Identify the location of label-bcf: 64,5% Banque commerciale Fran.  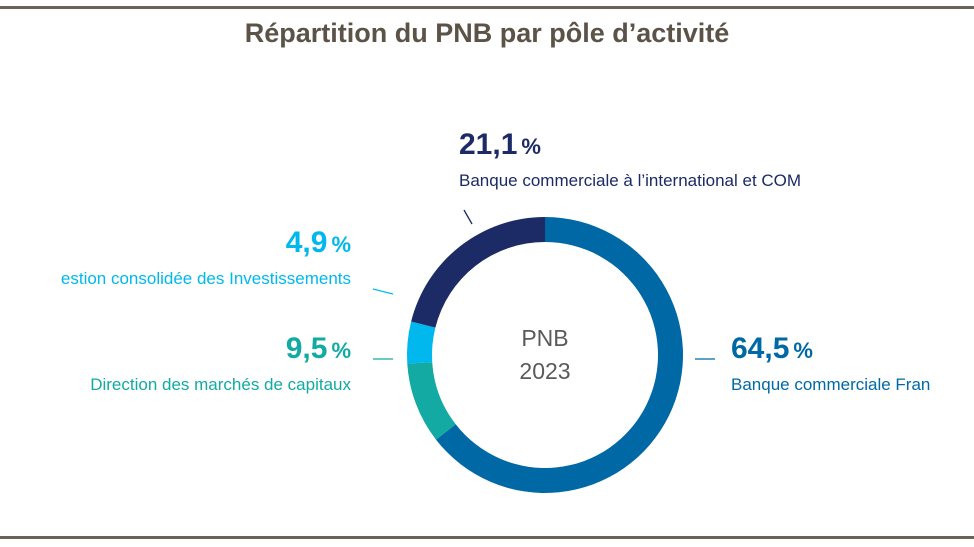
(830, 364).